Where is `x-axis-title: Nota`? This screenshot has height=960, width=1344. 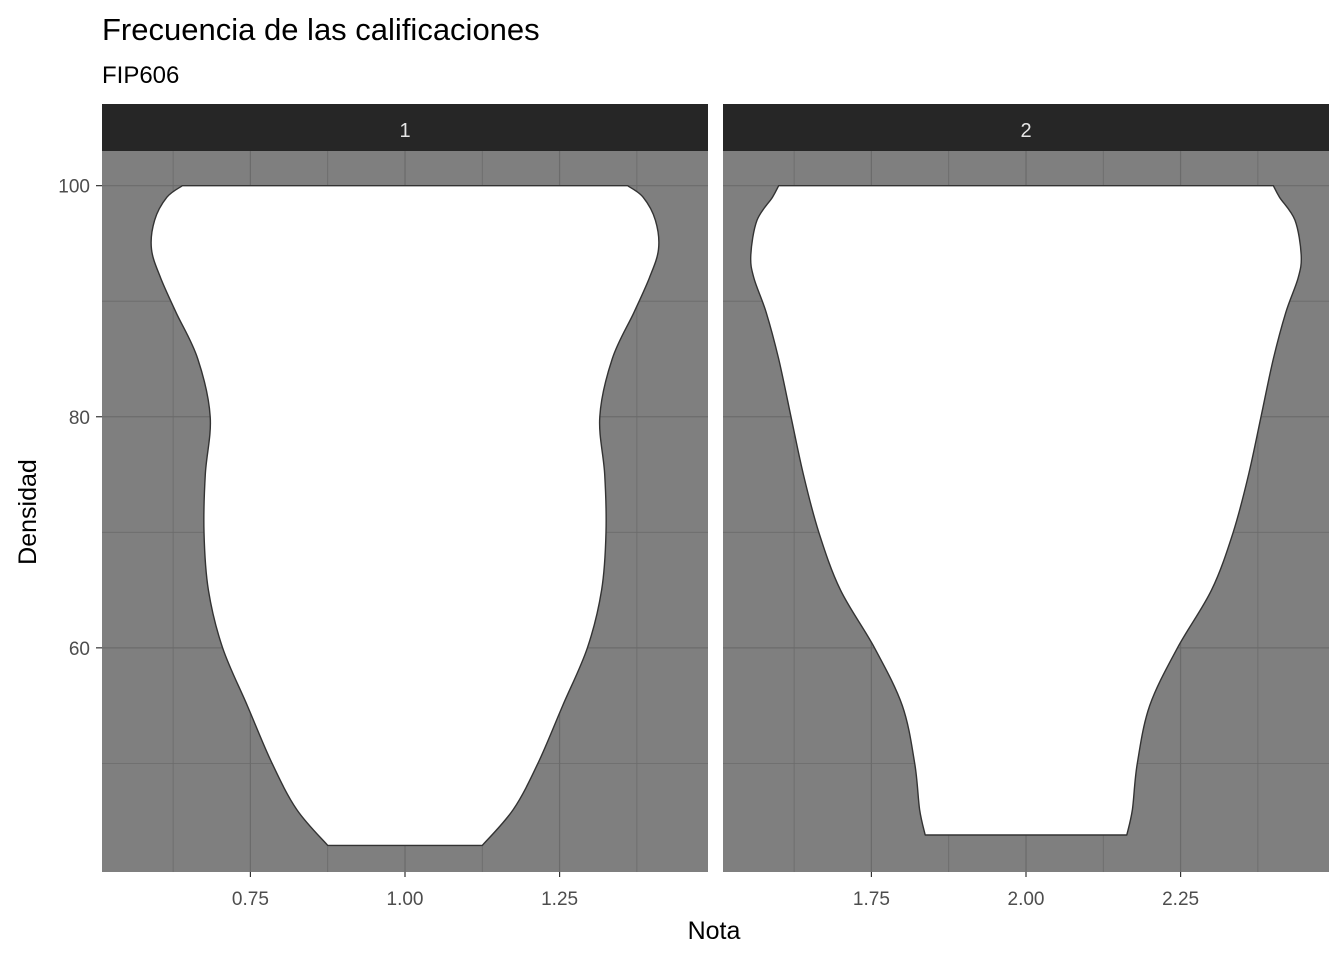 x-axis-title: Nota is located at coordinates (714, 931).